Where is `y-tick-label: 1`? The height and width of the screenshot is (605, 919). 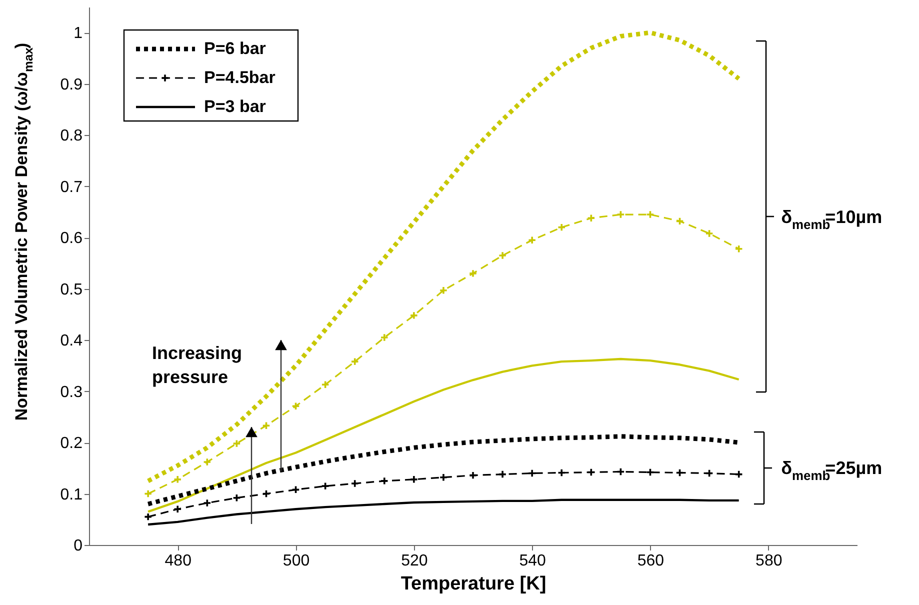 y-tick-label: 1 is located at coordinates (78, 33).